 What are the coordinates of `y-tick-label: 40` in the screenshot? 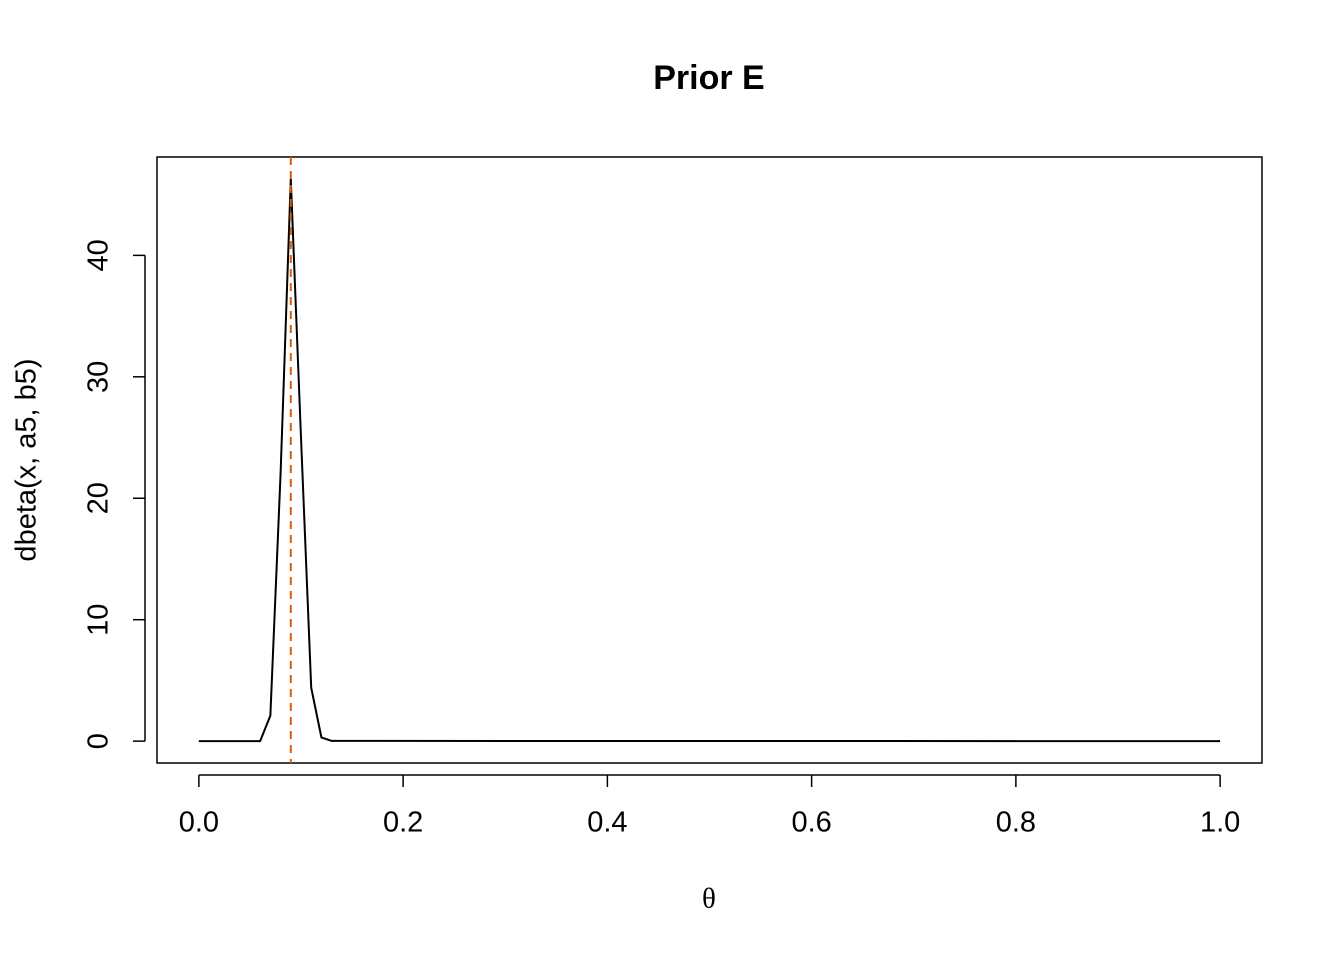 It's located at (99, 255).